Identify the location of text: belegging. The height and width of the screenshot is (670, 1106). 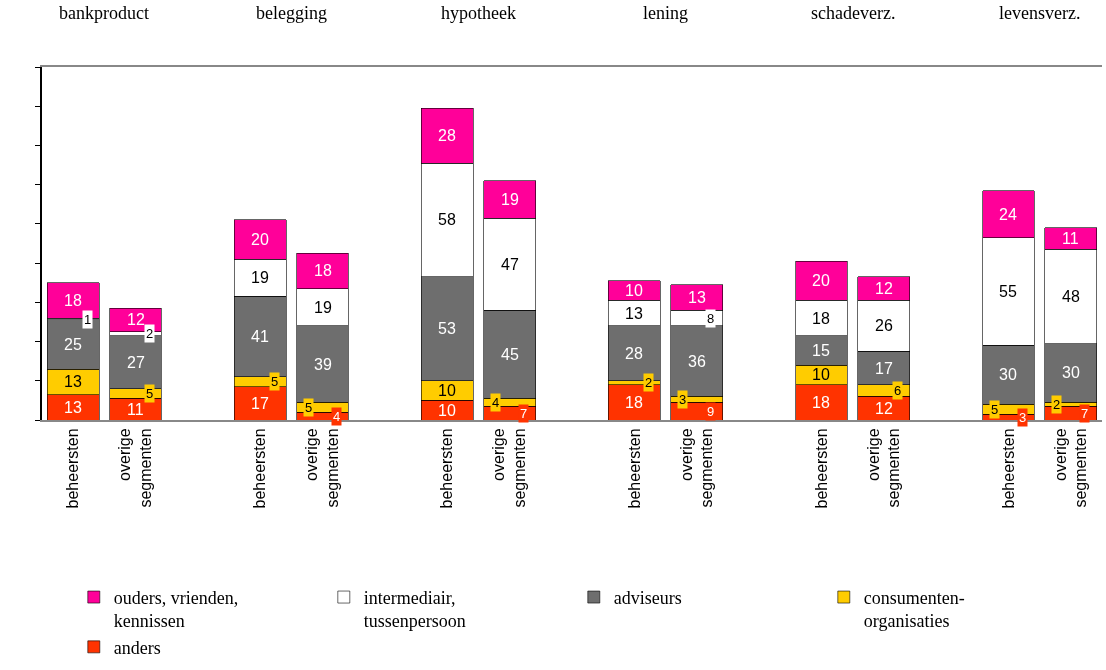
(291, 13).